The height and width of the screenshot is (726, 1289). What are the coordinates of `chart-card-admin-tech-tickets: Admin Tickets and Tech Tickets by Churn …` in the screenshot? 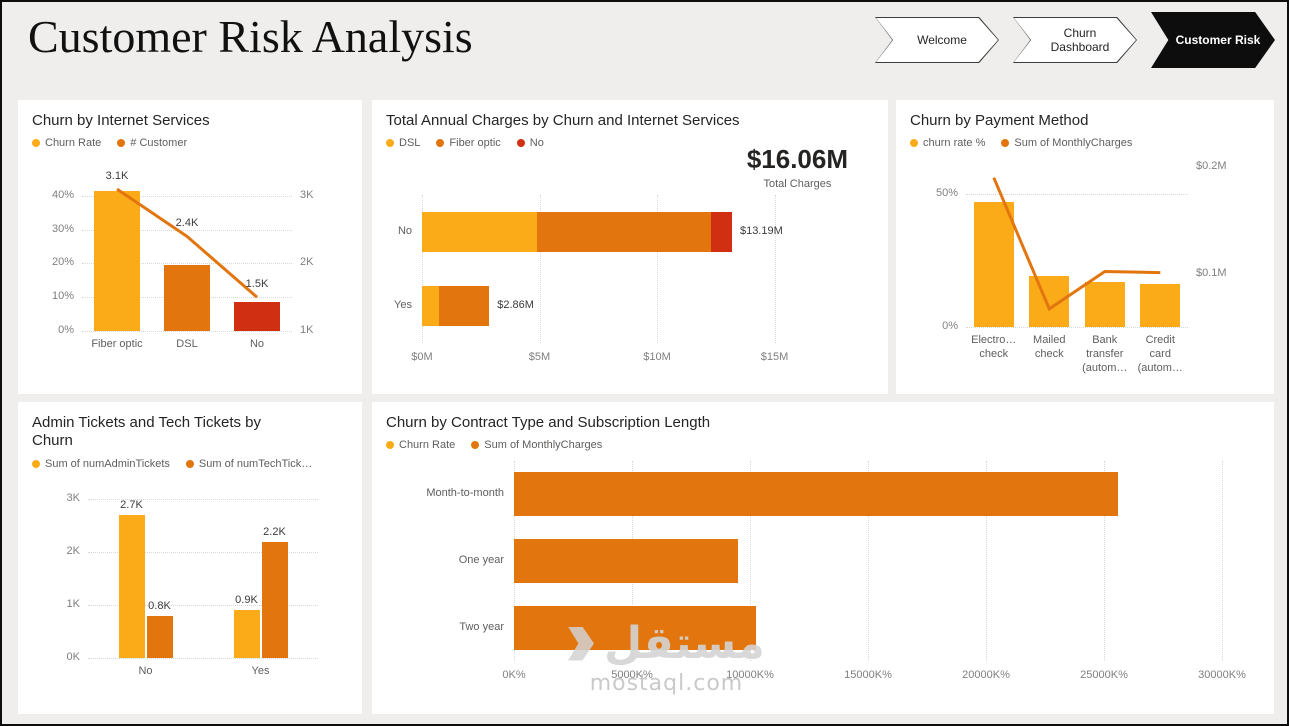 It's located at (190, 558).